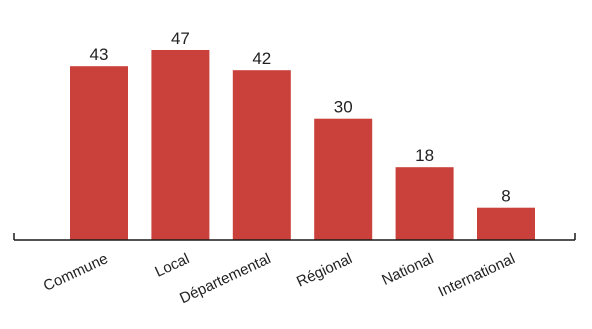  I want to click on tick-label-national: National, so click(407, 269).